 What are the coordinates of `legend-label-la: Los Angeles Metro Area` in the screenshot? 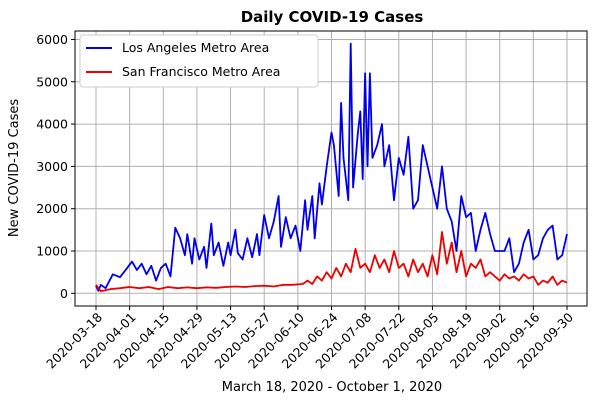 It's located at (195, 47).